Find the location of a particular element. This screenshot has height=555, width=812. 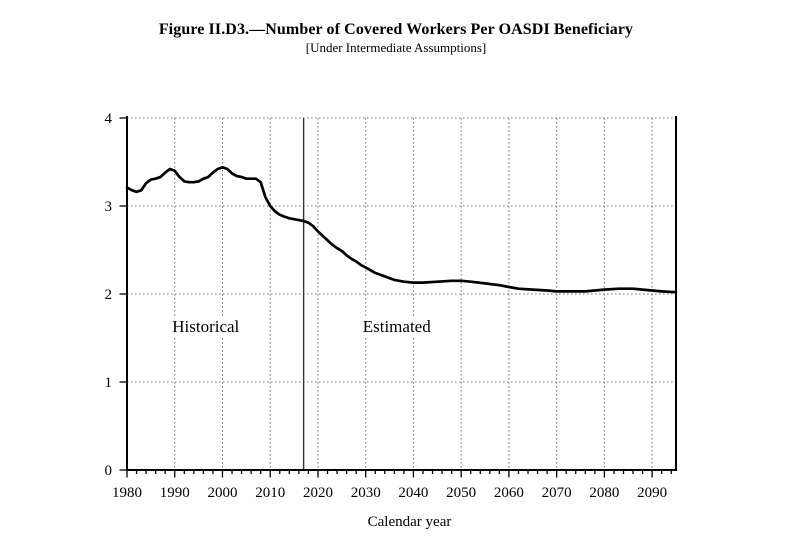

y-tick-label: 1 is located at coordinates (109, 383).